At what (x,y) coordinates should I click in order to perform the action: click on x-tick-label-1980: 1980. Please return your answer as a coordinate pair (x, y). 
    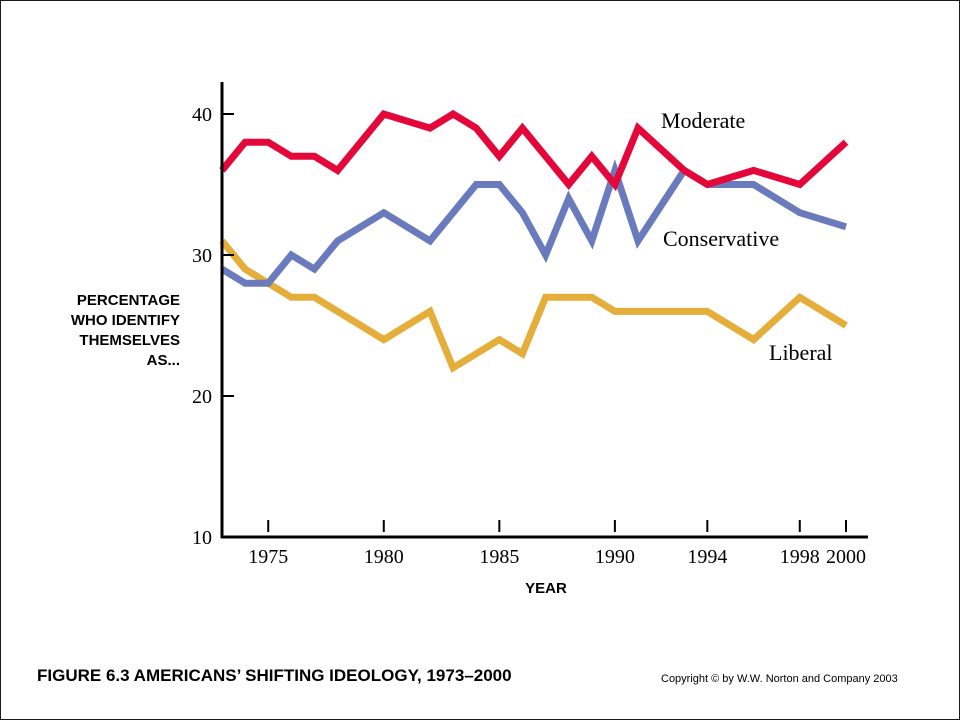
    Looking at the image, I should click on (384, 557).